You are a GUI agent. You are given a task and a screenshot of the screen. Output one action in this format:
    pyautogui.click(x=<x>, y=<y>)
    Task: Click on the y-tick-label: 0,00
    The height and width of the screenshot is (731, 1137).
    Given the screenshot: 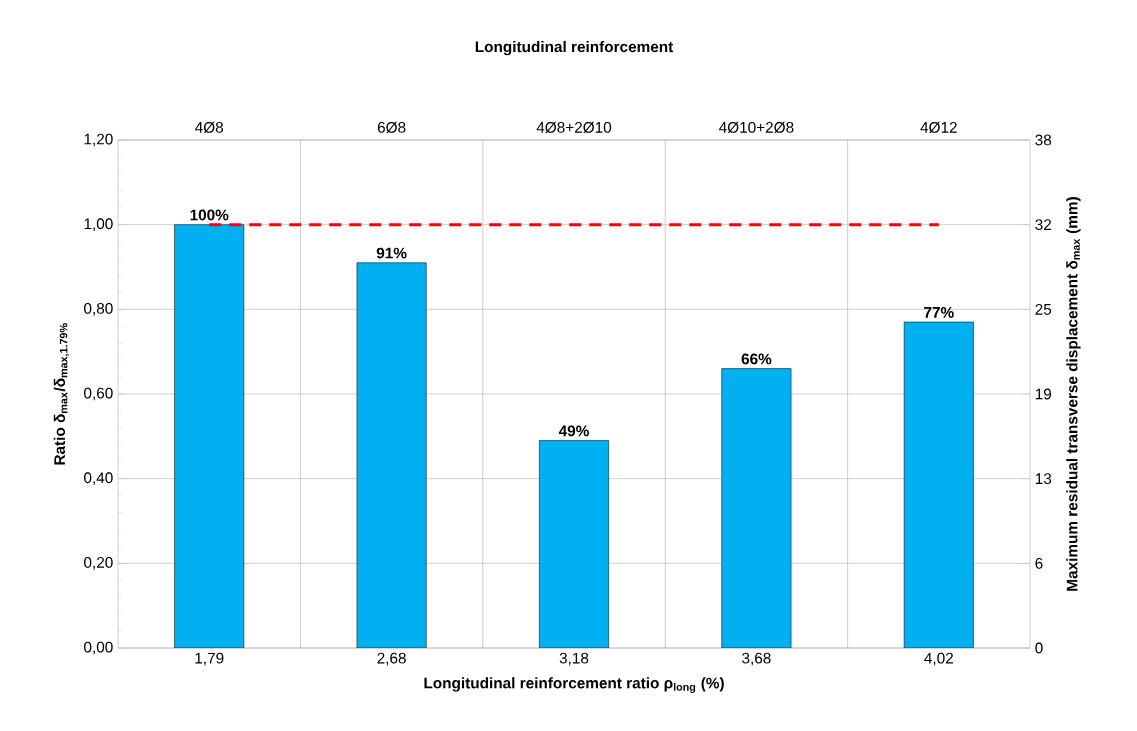 What is the action you would take?
    pyautogui.click(x=98, y=648)
    